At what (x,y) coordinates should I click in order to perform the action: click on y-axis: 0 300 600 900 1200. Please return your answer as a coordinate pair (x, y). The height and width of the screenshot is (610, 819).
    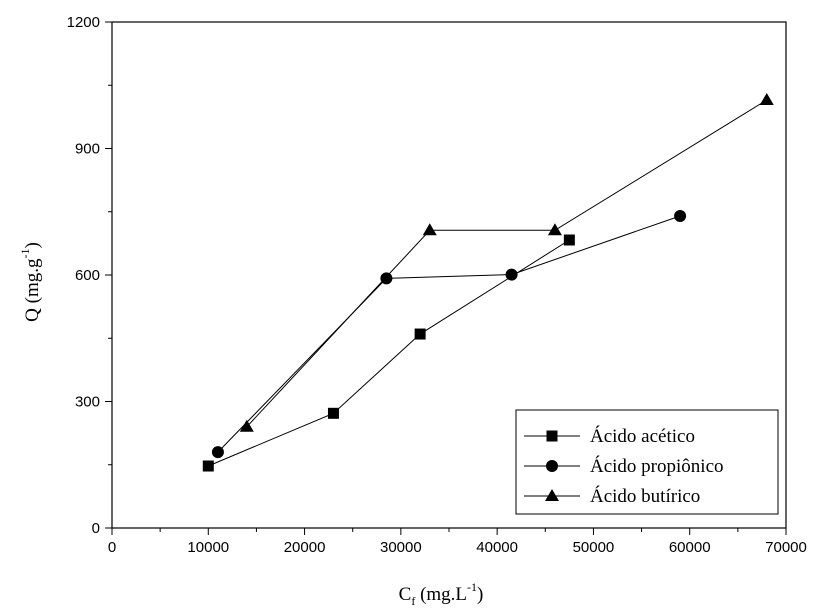
    Looking at the image, I should click on (89, 275).